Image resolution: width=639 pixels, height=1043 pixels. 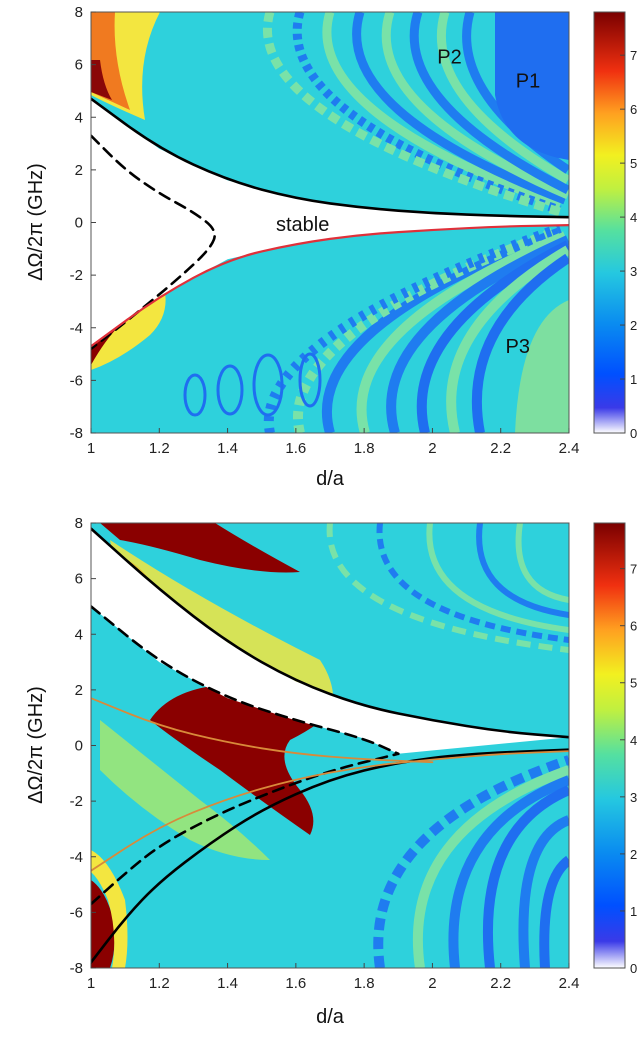 What do you see at coordinates (518, 347) in the screenshot?
I see `annotation-p3: P3` at bounding box center [518, 347].